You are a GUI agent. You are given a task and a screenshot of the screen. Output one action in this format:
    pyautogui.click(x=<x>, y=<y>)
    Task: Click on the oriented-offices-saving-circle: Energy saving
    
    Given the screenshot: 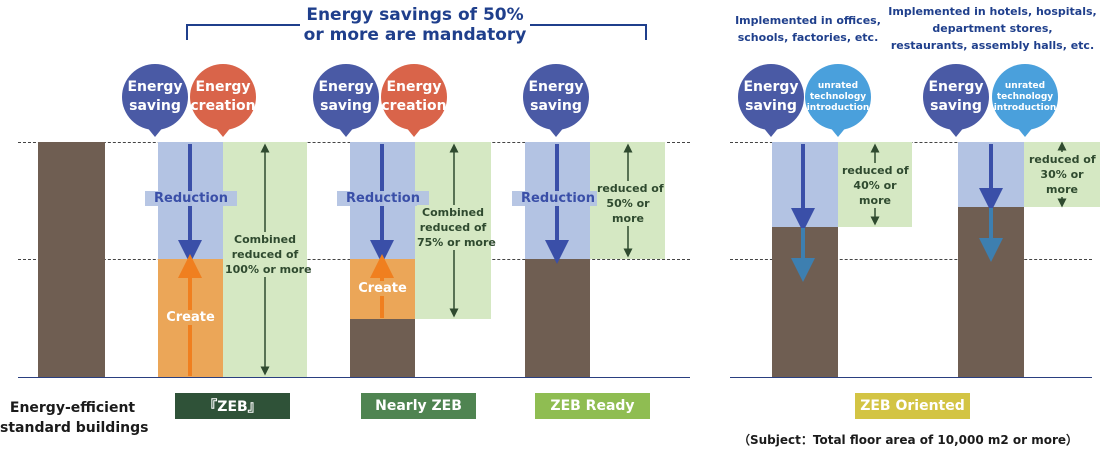 What is the action you would take?
    pyautogui.click(x=771, y=97)
    